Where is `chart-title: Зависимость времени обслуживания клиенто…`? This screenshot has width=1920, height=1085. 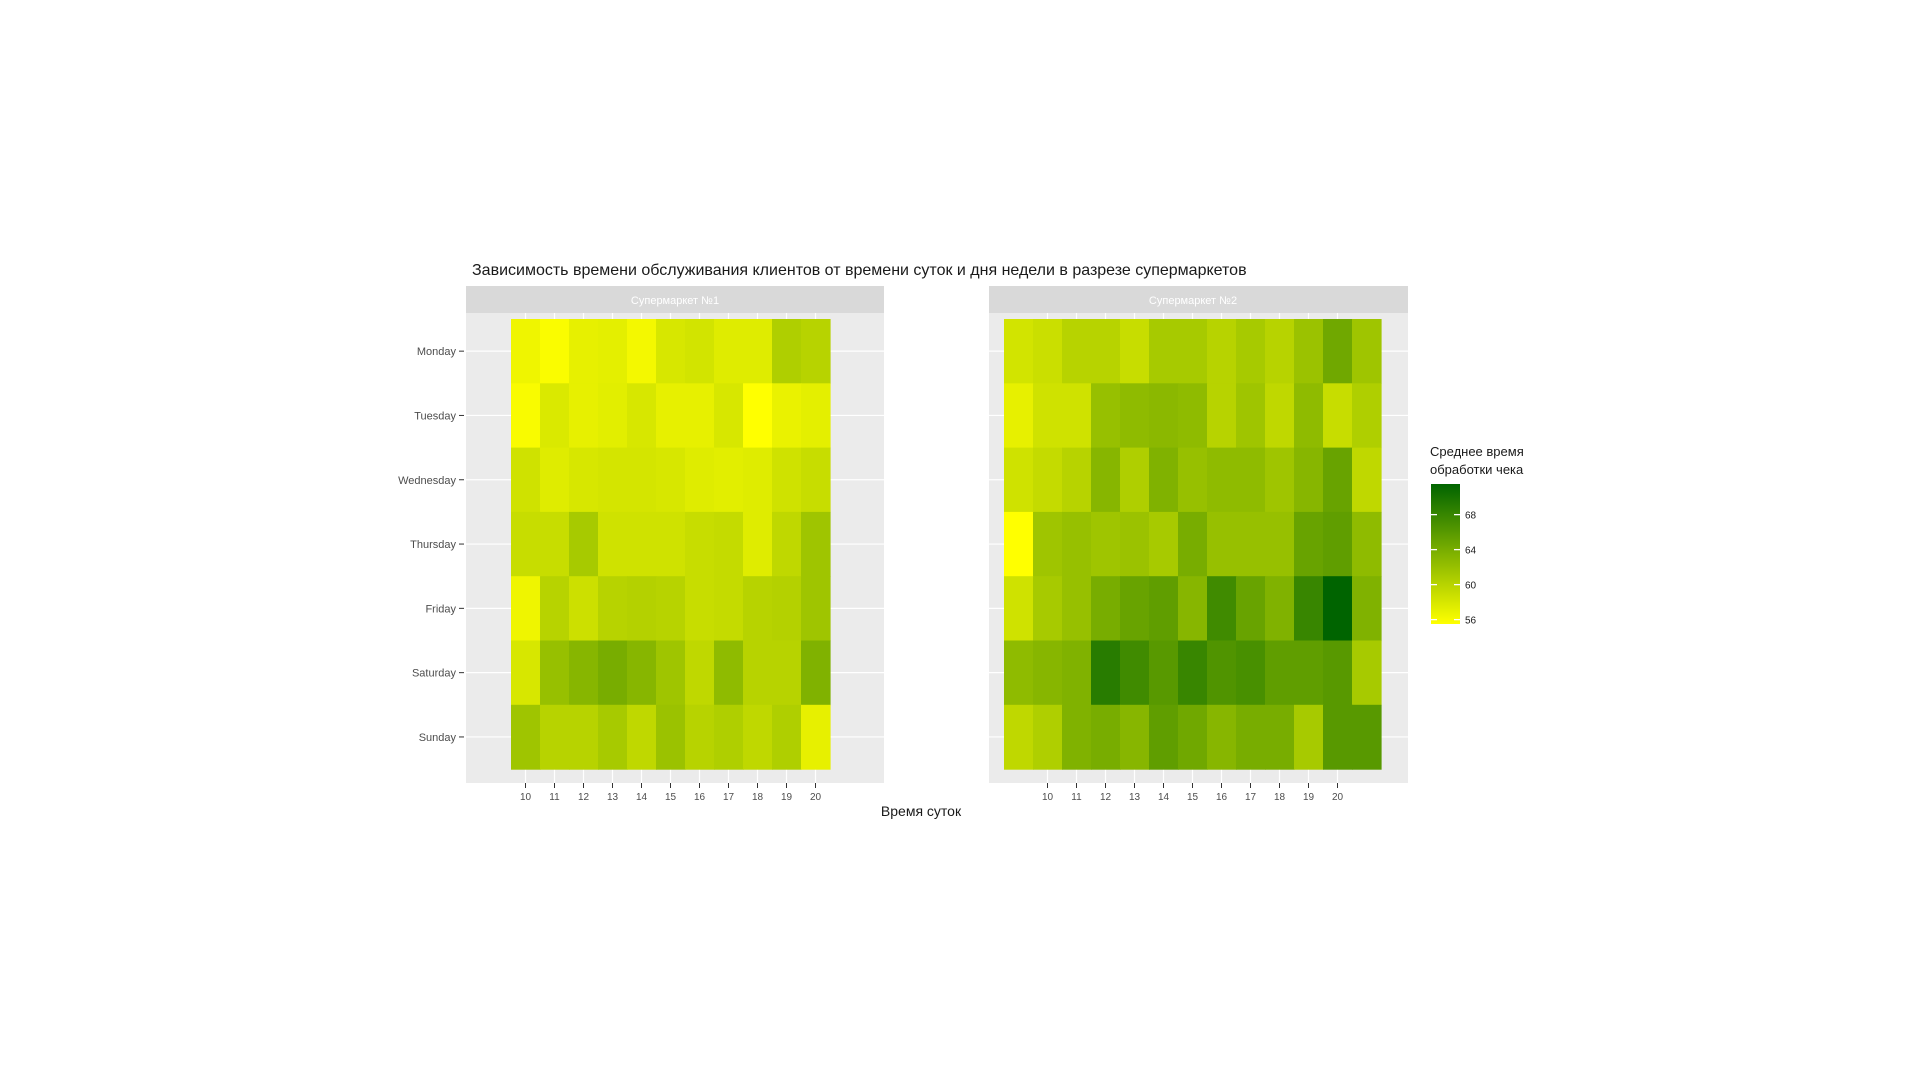
chart-title: Зависимость времени обслуживания клиенто… is located at coordinates (859, 270).